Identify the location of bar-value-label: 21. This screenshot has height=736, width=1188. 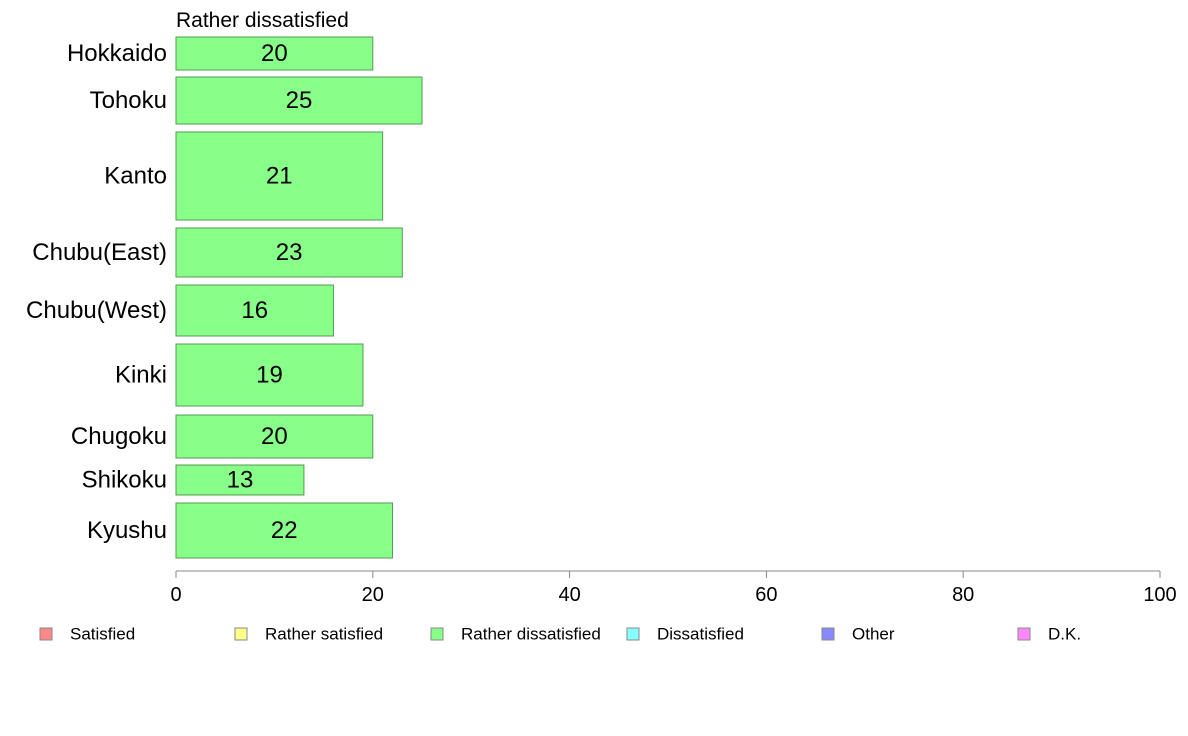
(279, 176).